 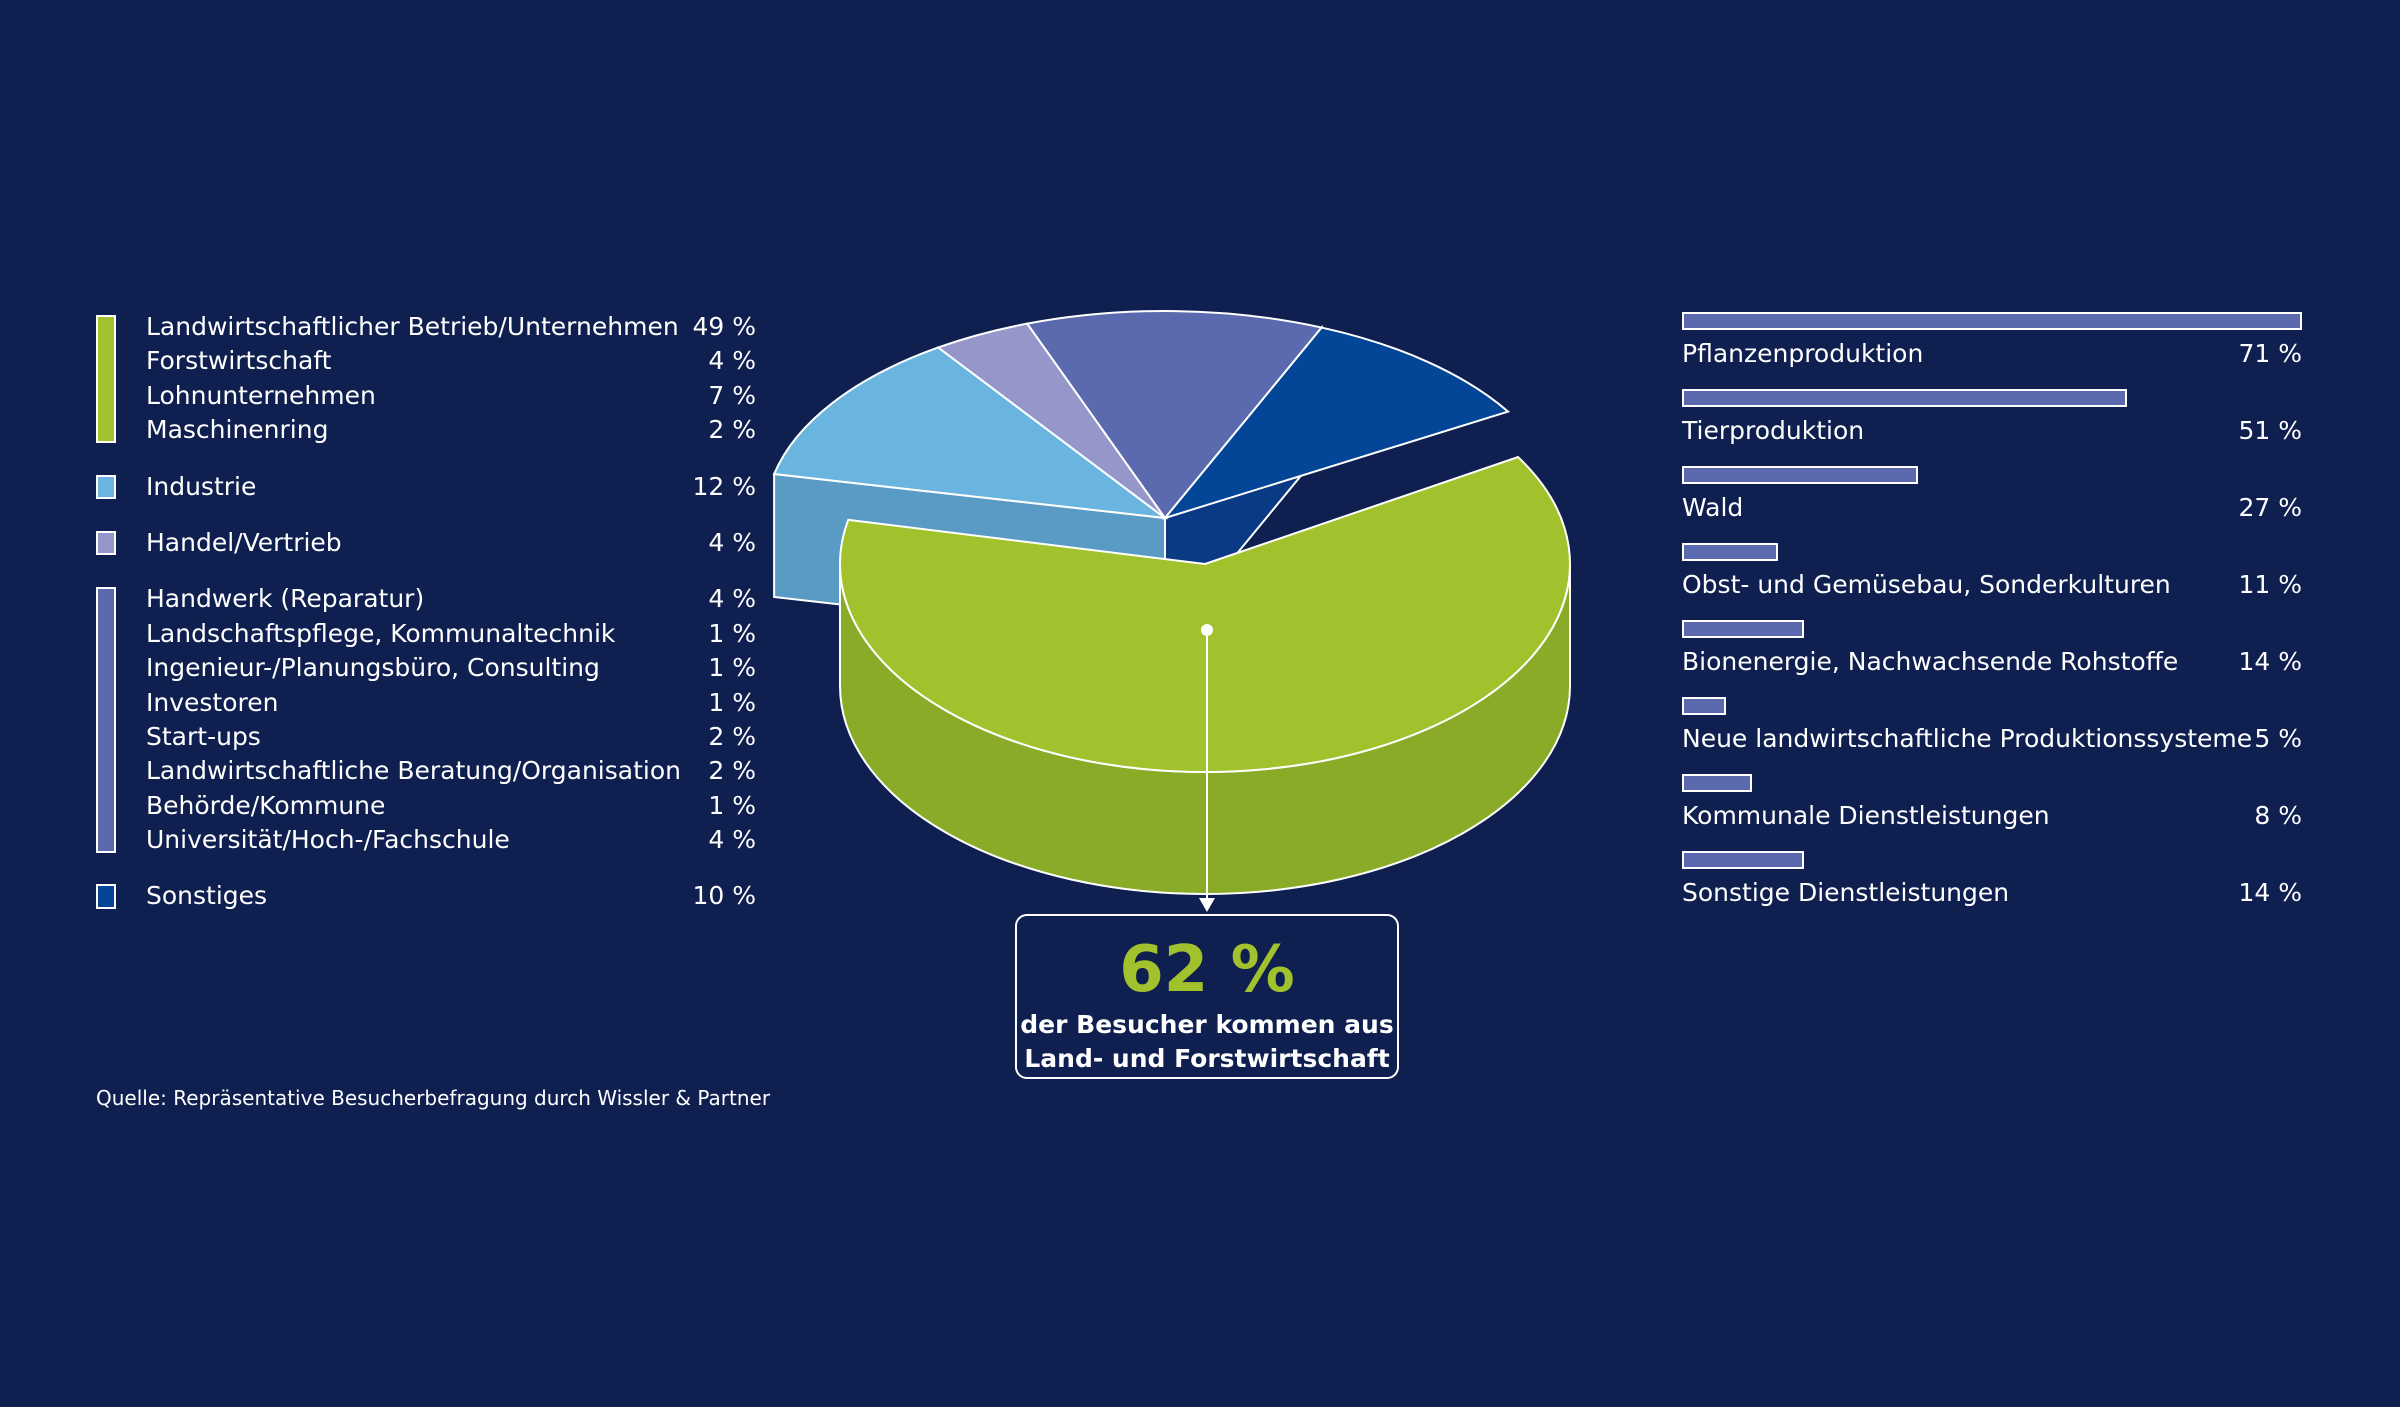 I want to click on legend-label: Handwerk (Reparatur), so click(x=285, y=599).